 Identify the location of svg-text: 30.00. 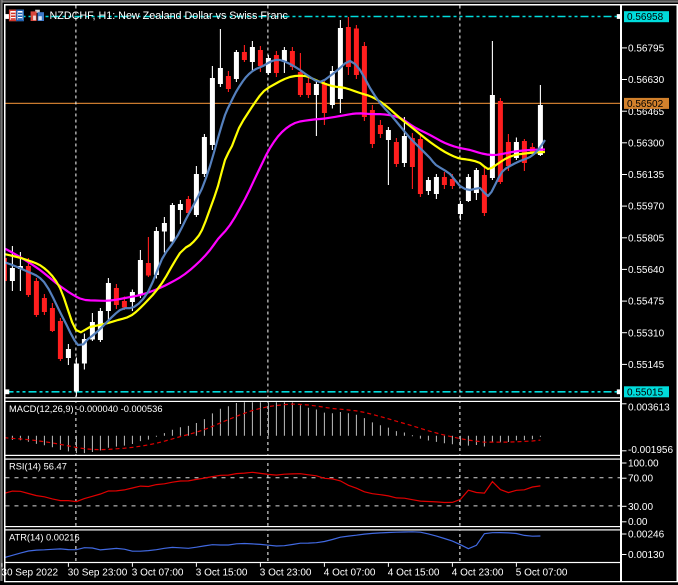
(640, 507).